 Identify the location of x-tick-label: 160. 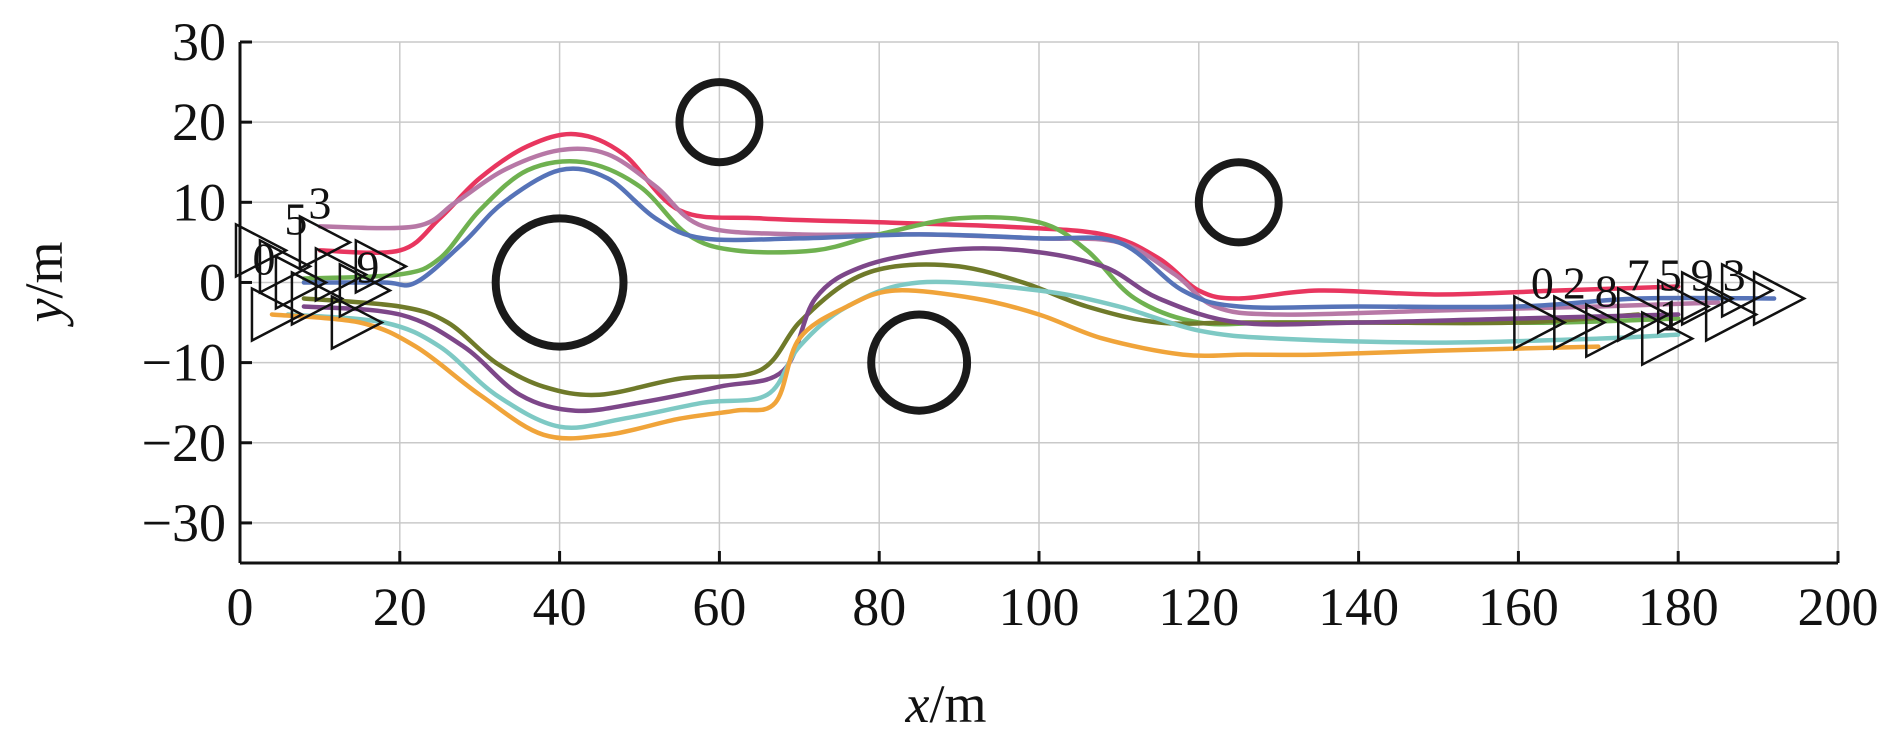
(1518, 607).